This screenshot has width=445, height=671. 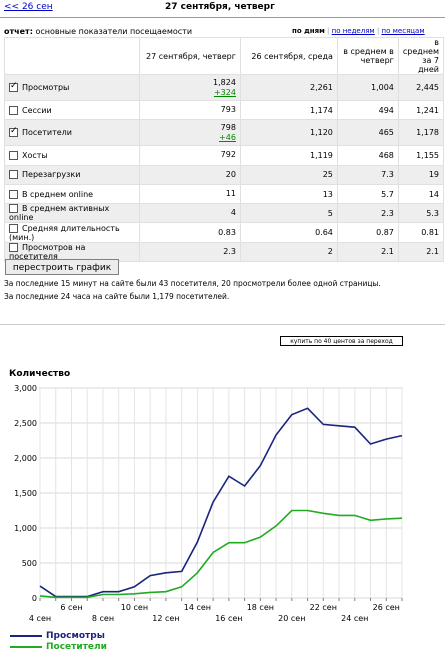 I want to click on legend-label-visitors: Посетители, so click(x=76, y=647).